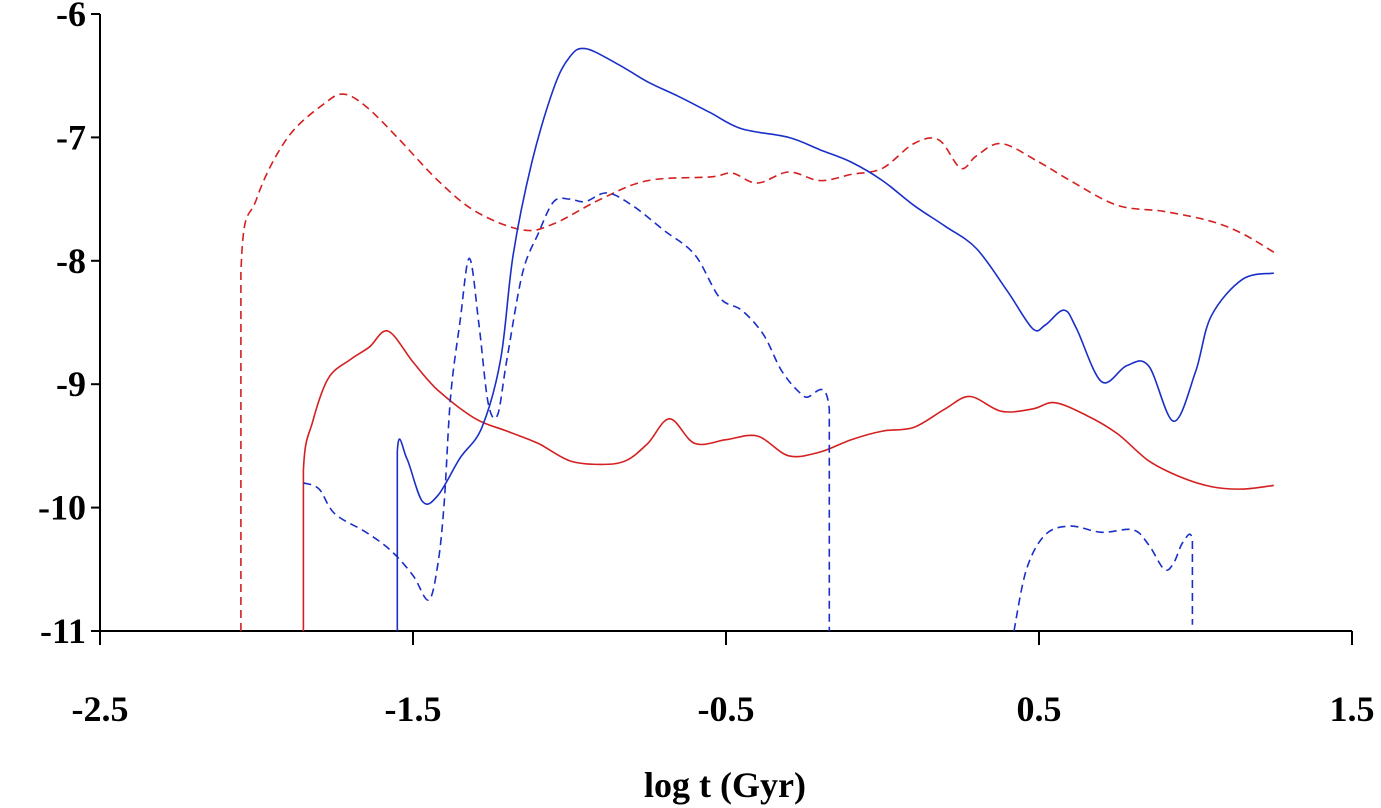 The height and width of the screenshot is (808, 1381). I want to click on y-tick-label: -11, so click(63, 631).